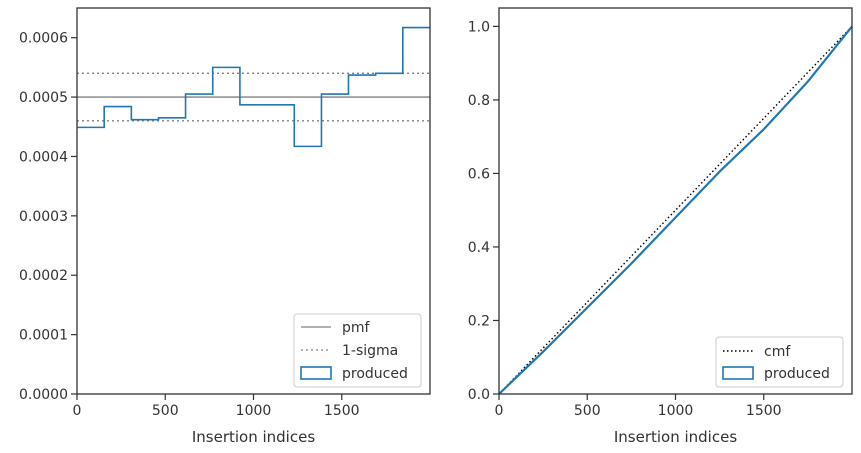 Image resolution: width=861 pixels, height=453 pixels. Describe the element at coordinates (370, 351) in the screenshot. I see `legend-sigma-label: 1-sigma` at that location.